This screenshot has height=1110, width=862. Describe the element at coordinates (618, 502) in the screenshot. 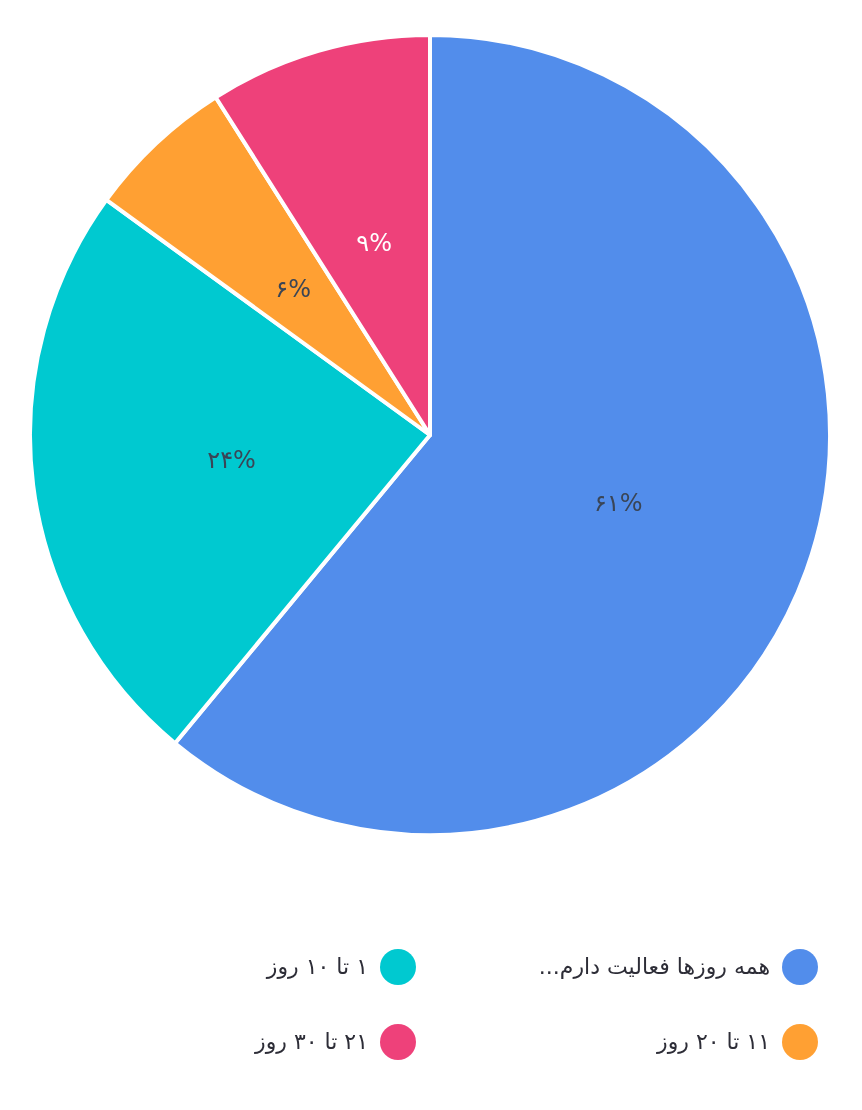

I see `data-label: ۶۱%` at that location.